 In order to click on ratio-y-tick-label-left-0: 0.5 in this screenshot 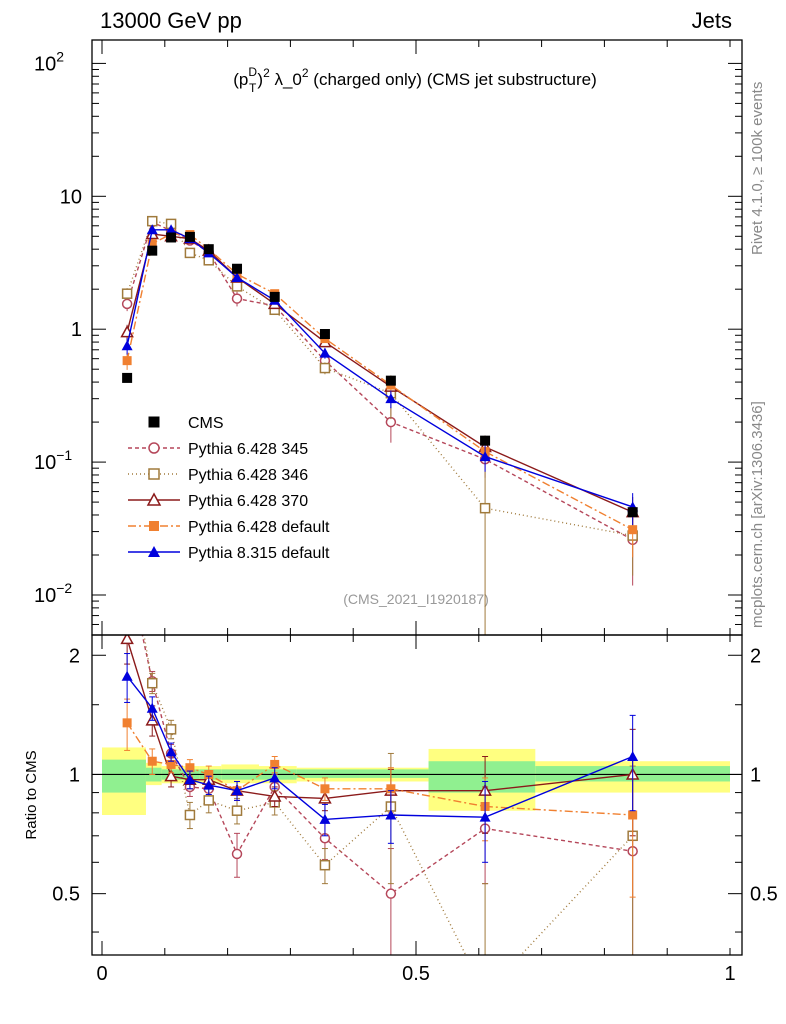, I will do `click(66, 895)`.